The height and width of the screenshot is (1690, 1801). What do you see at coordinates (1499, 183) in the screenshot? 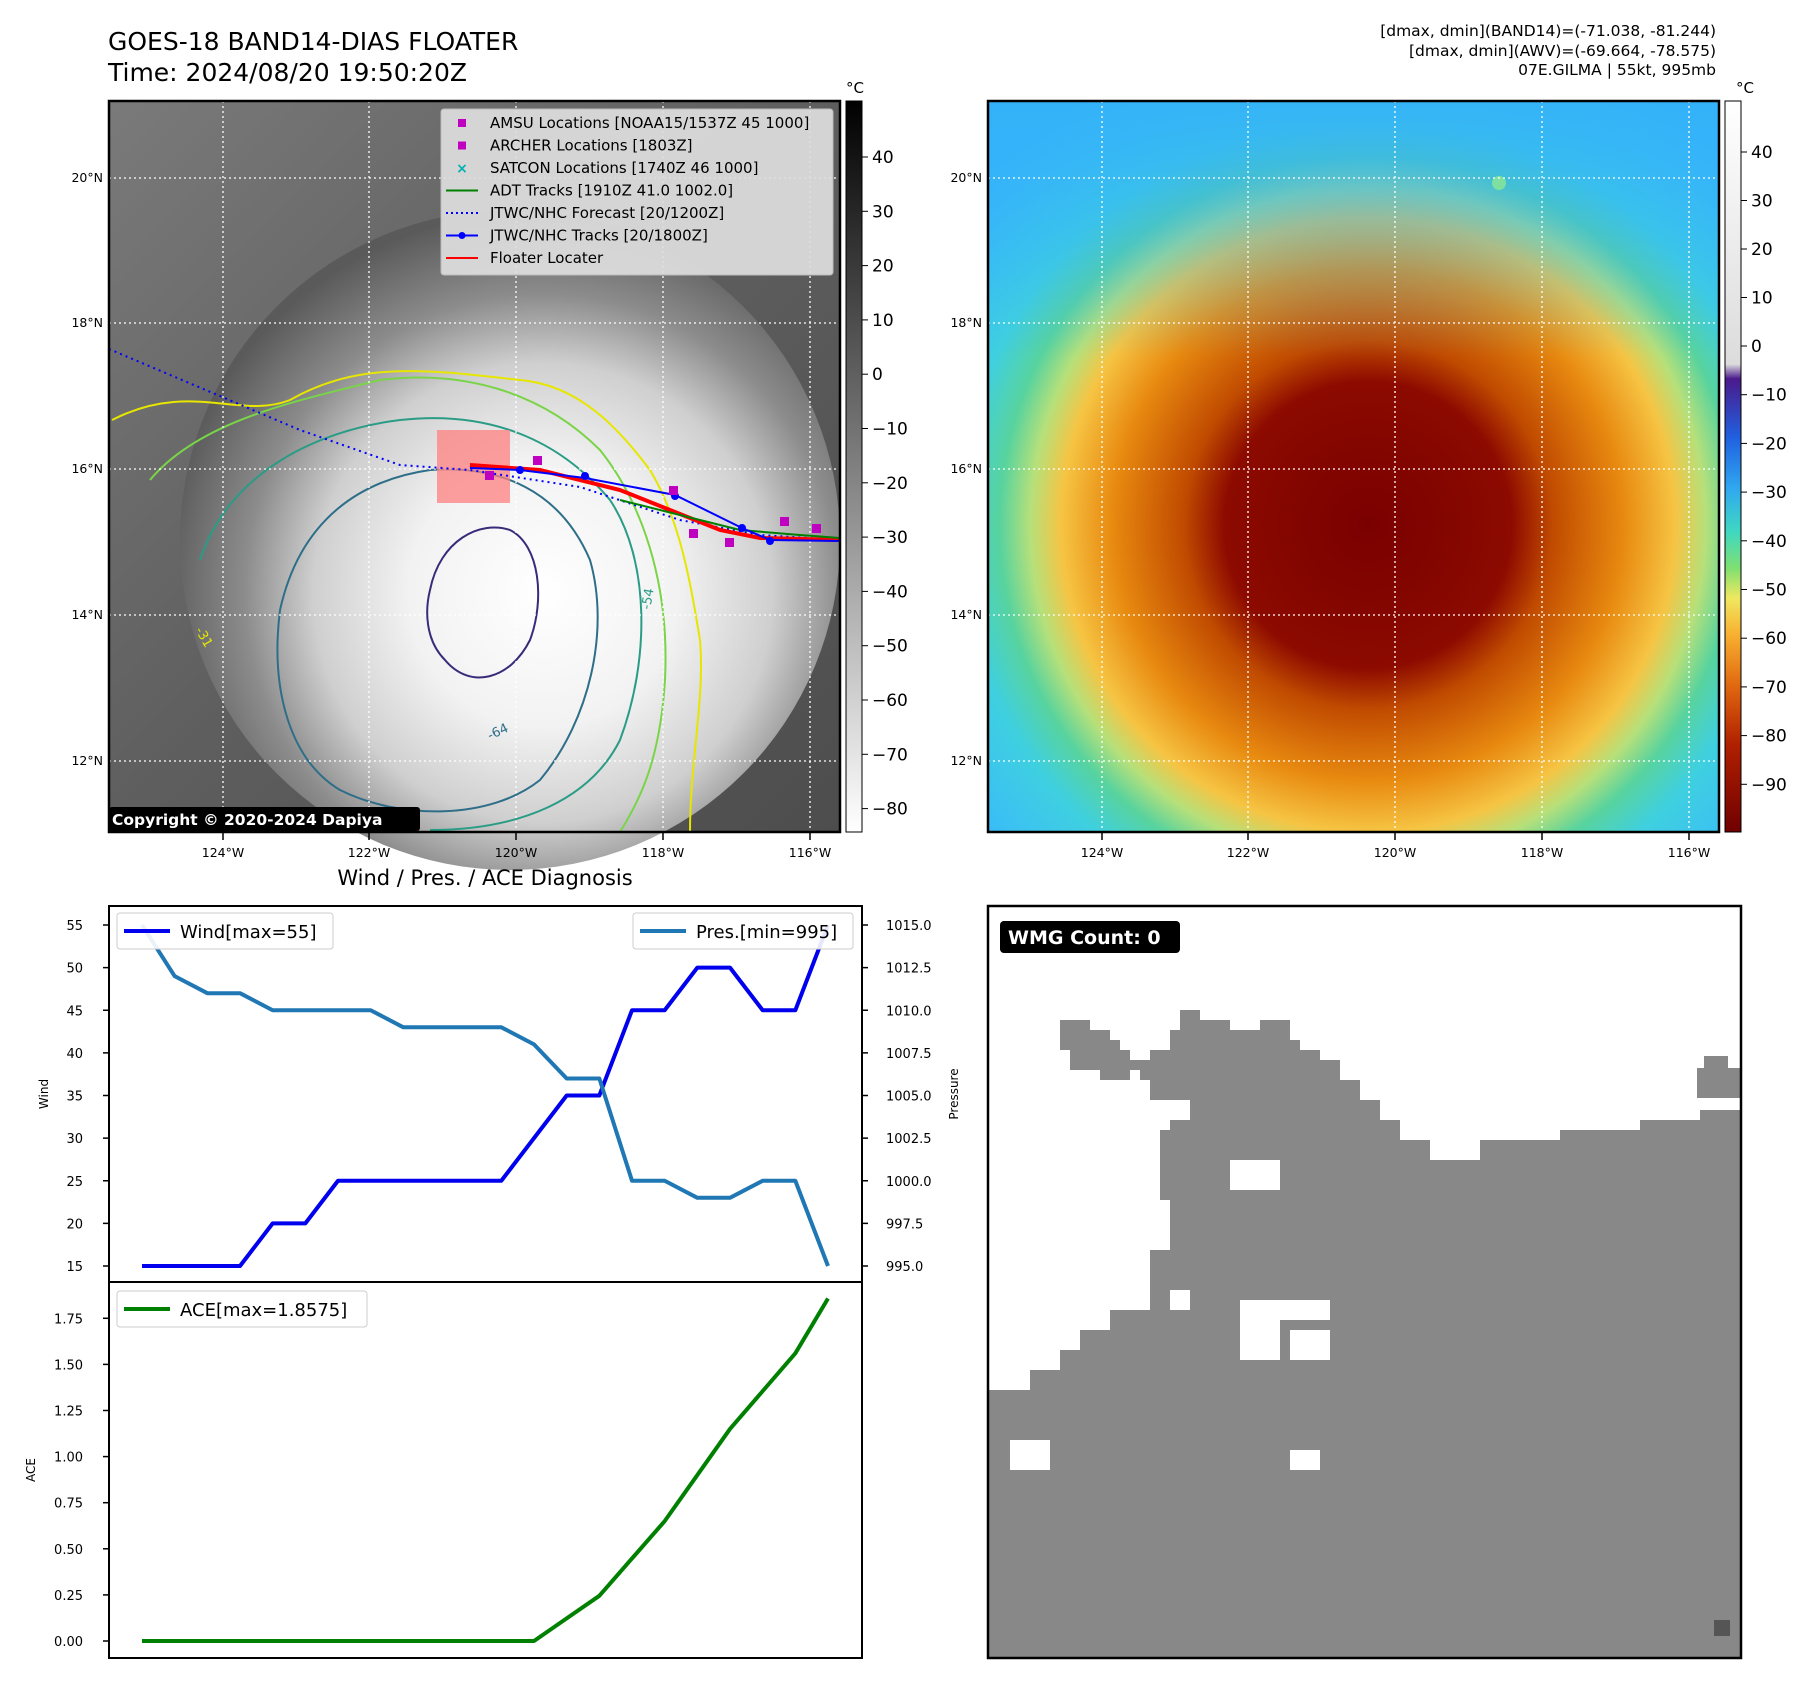
I see `awv-small-cloud` at bounding box center [1499, 183].